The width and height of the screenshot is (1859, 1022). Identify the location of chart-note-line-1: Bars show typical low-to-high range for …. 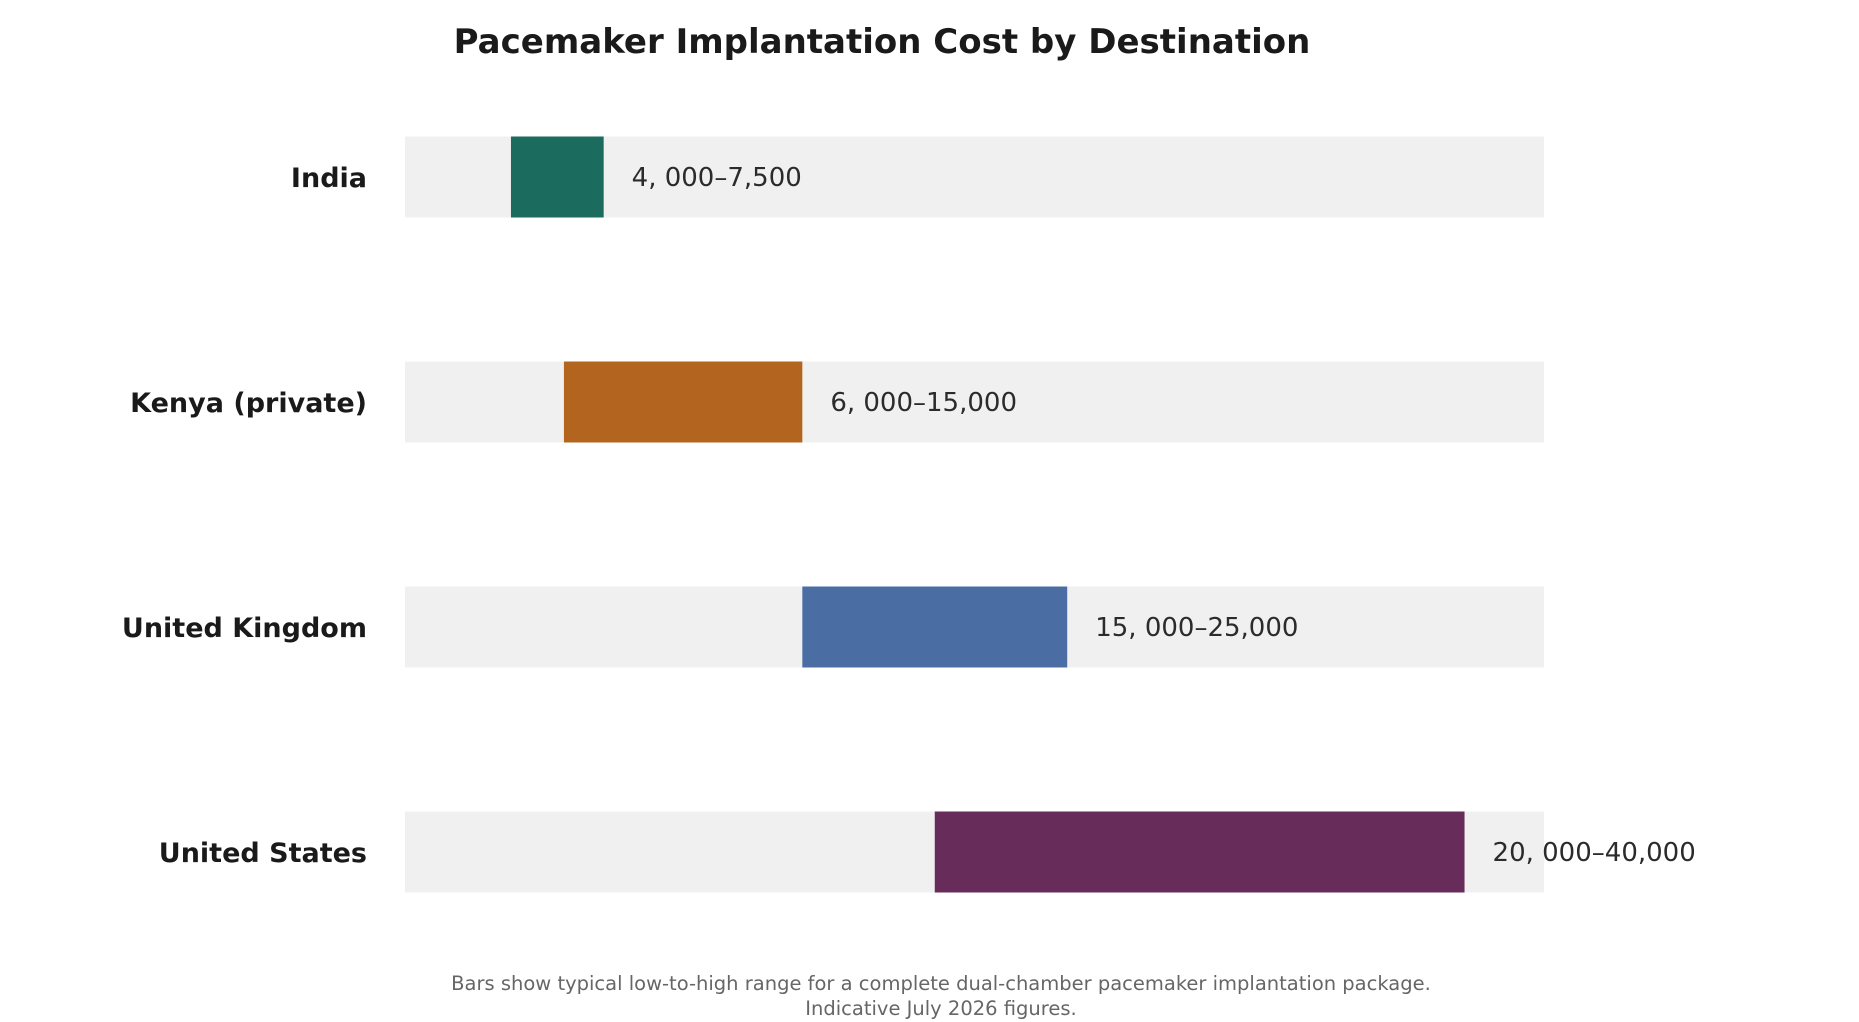
(941, 983).